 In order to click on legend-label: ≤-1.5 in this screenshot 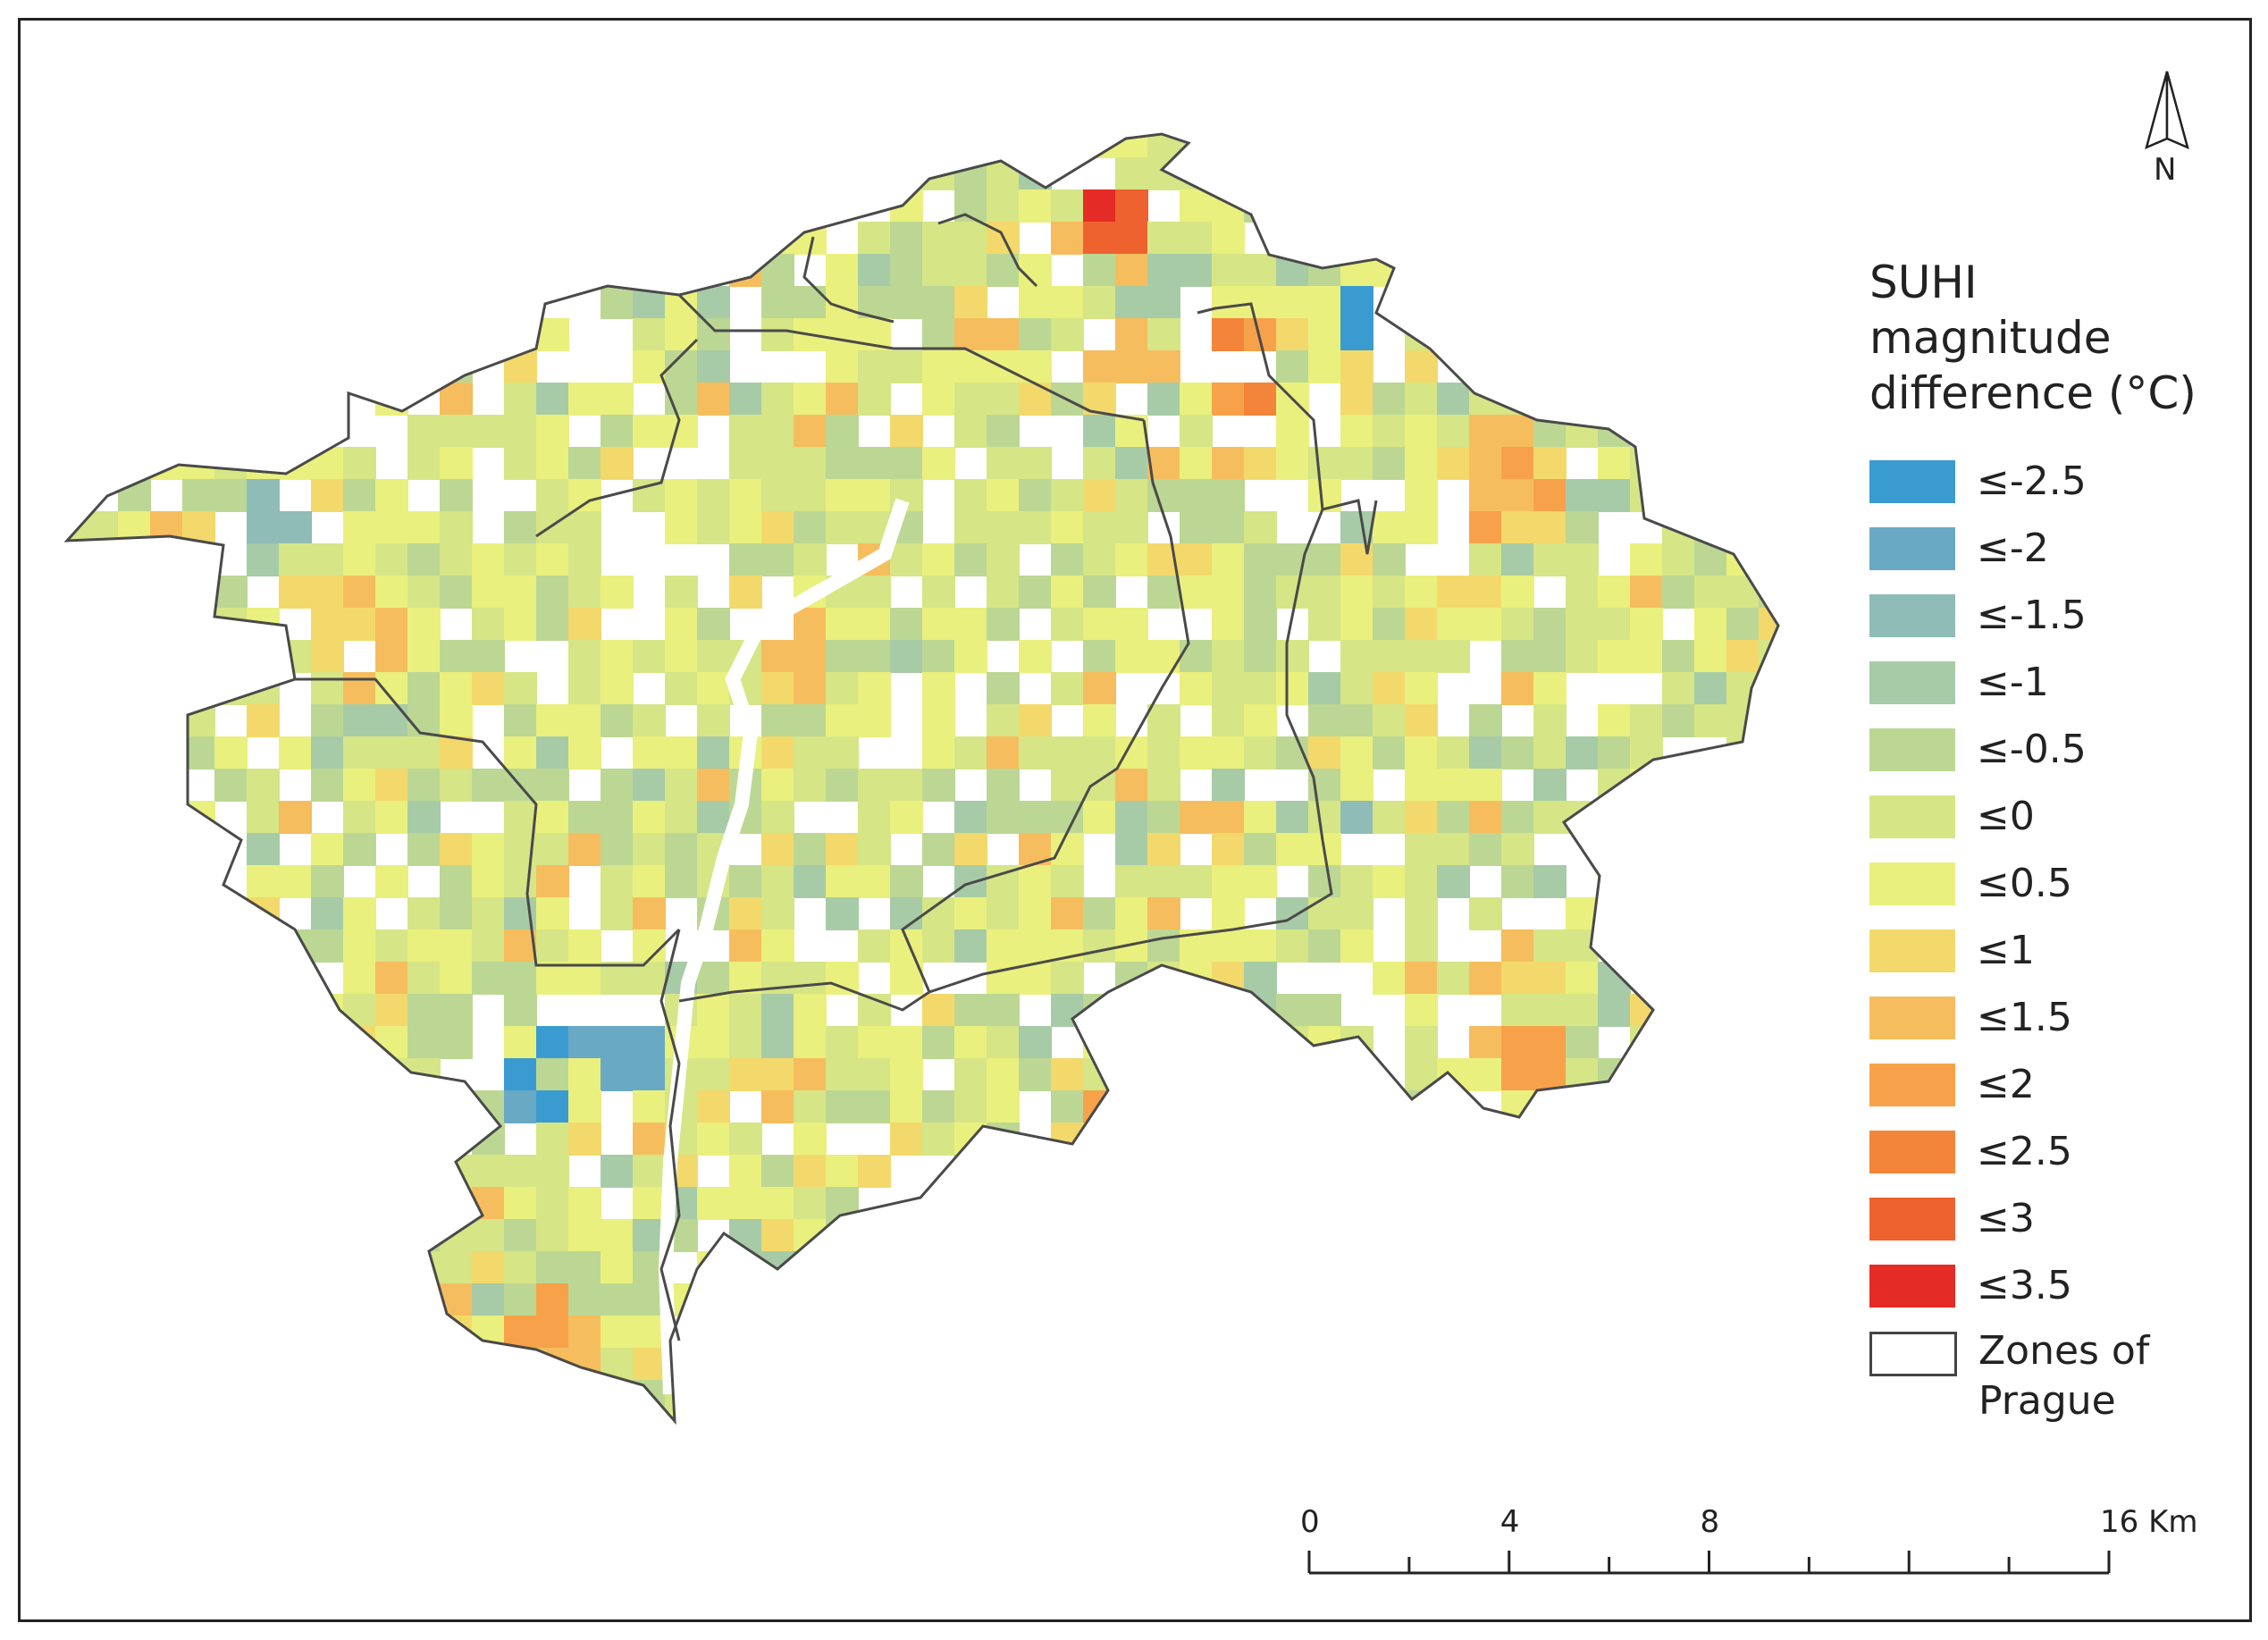, I will do `click(2032, 615)`.